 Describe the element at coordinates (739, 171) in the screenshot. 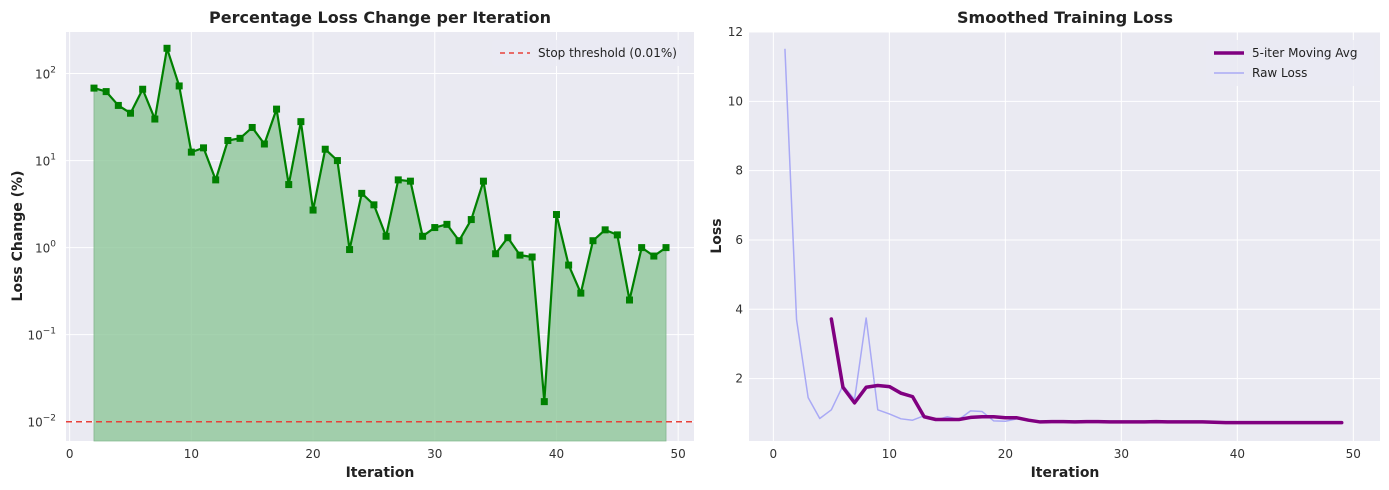

I see `y-tick-label: 8` at that location.